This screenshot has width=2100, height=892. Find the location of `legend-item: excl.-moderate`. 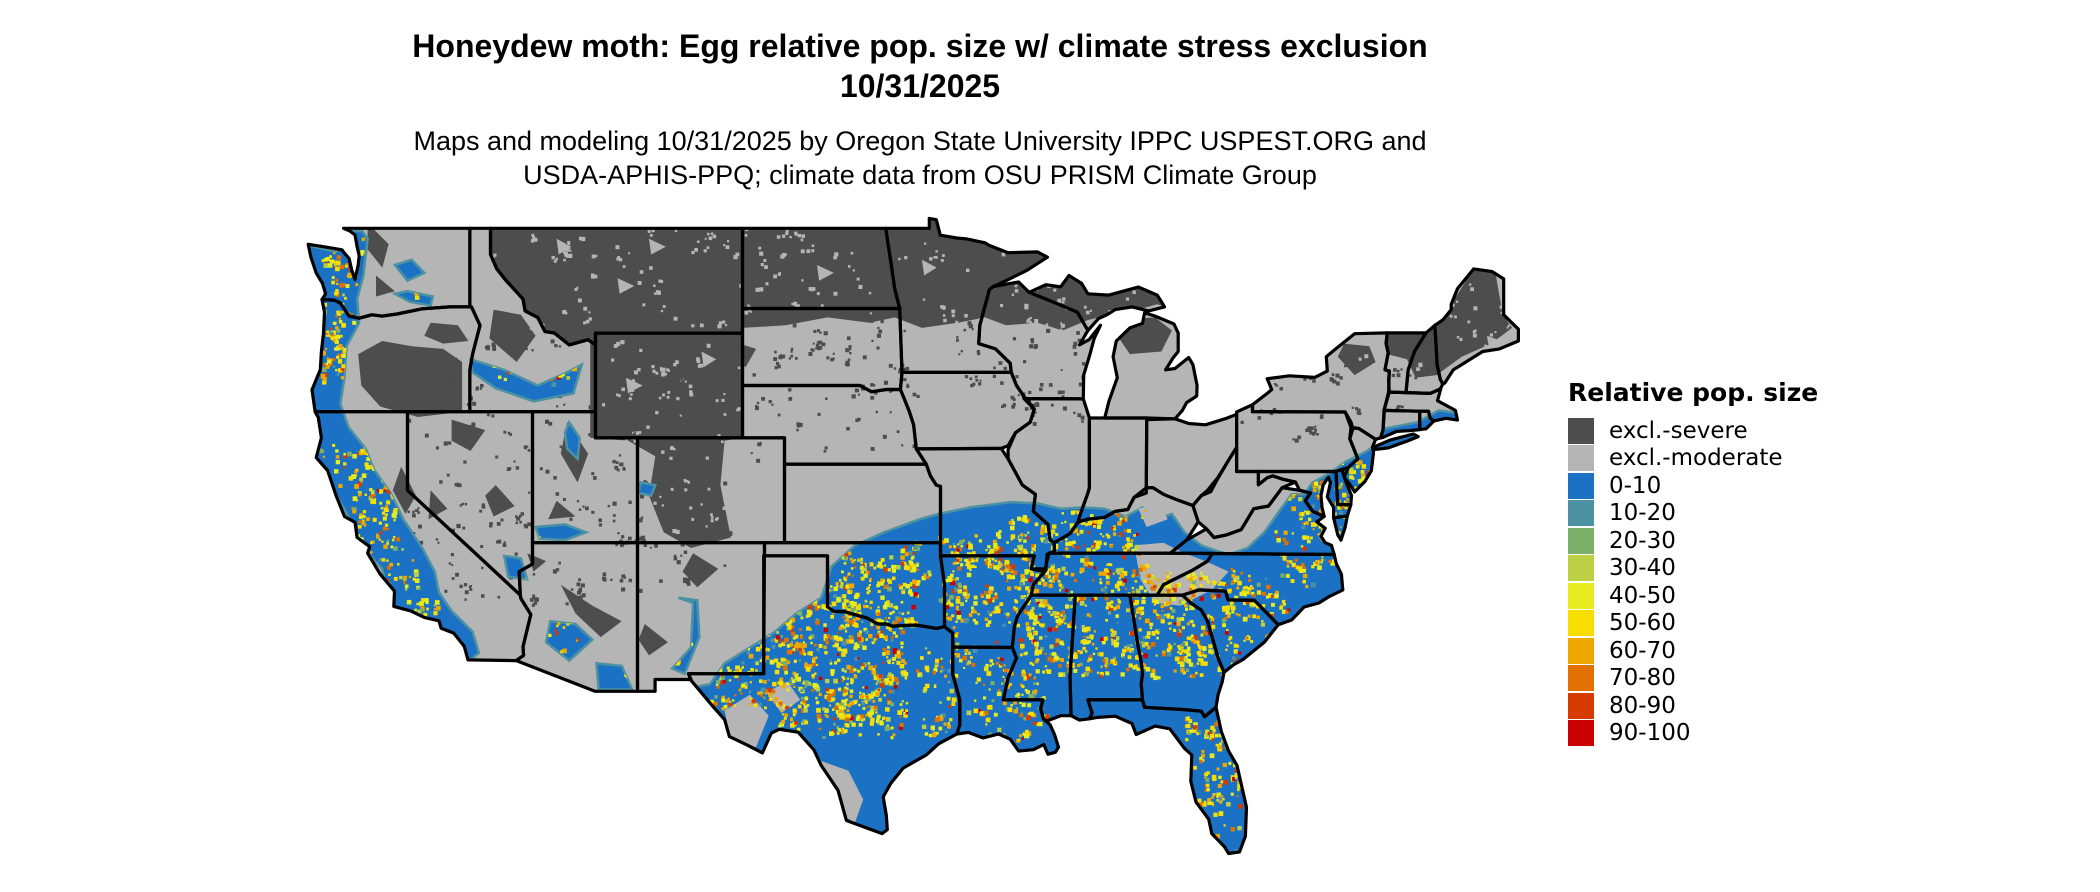

legend-item: excl.-moderate is located at coordinates (1778, 459).